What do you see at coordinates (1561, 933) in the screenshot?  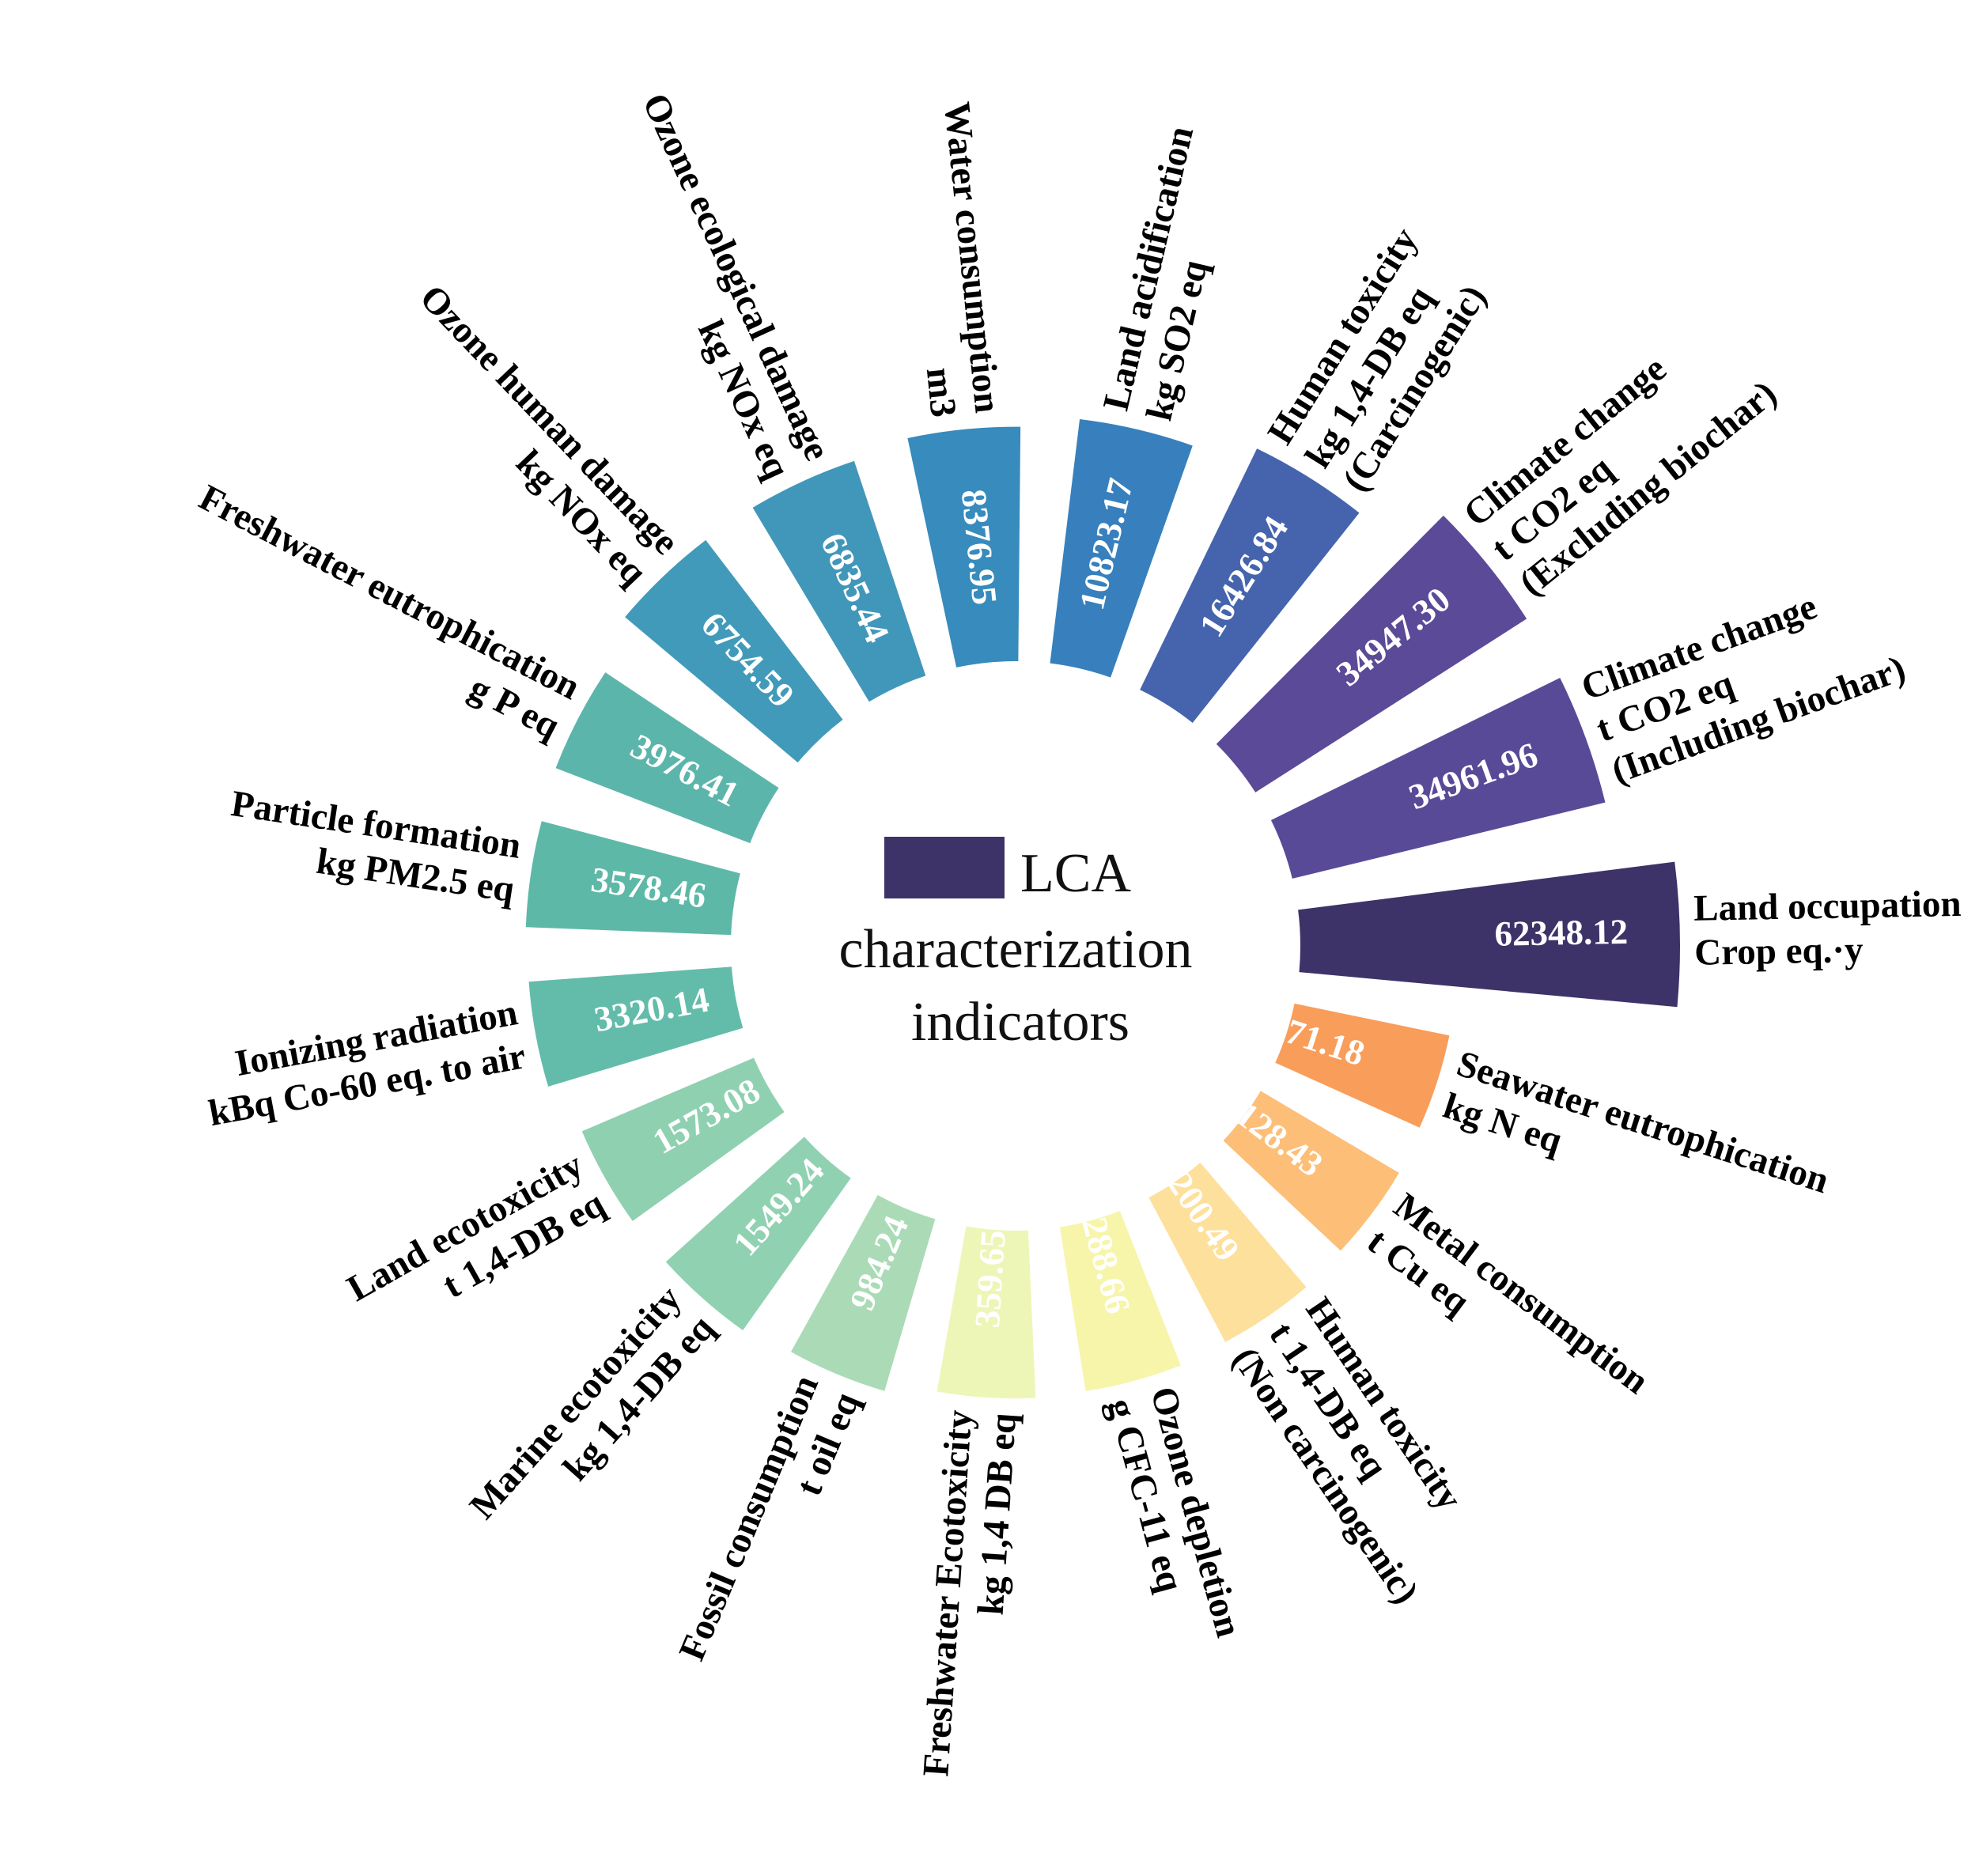 I see `value-label-1: 62348.12` at bounding box center [1561, 933].